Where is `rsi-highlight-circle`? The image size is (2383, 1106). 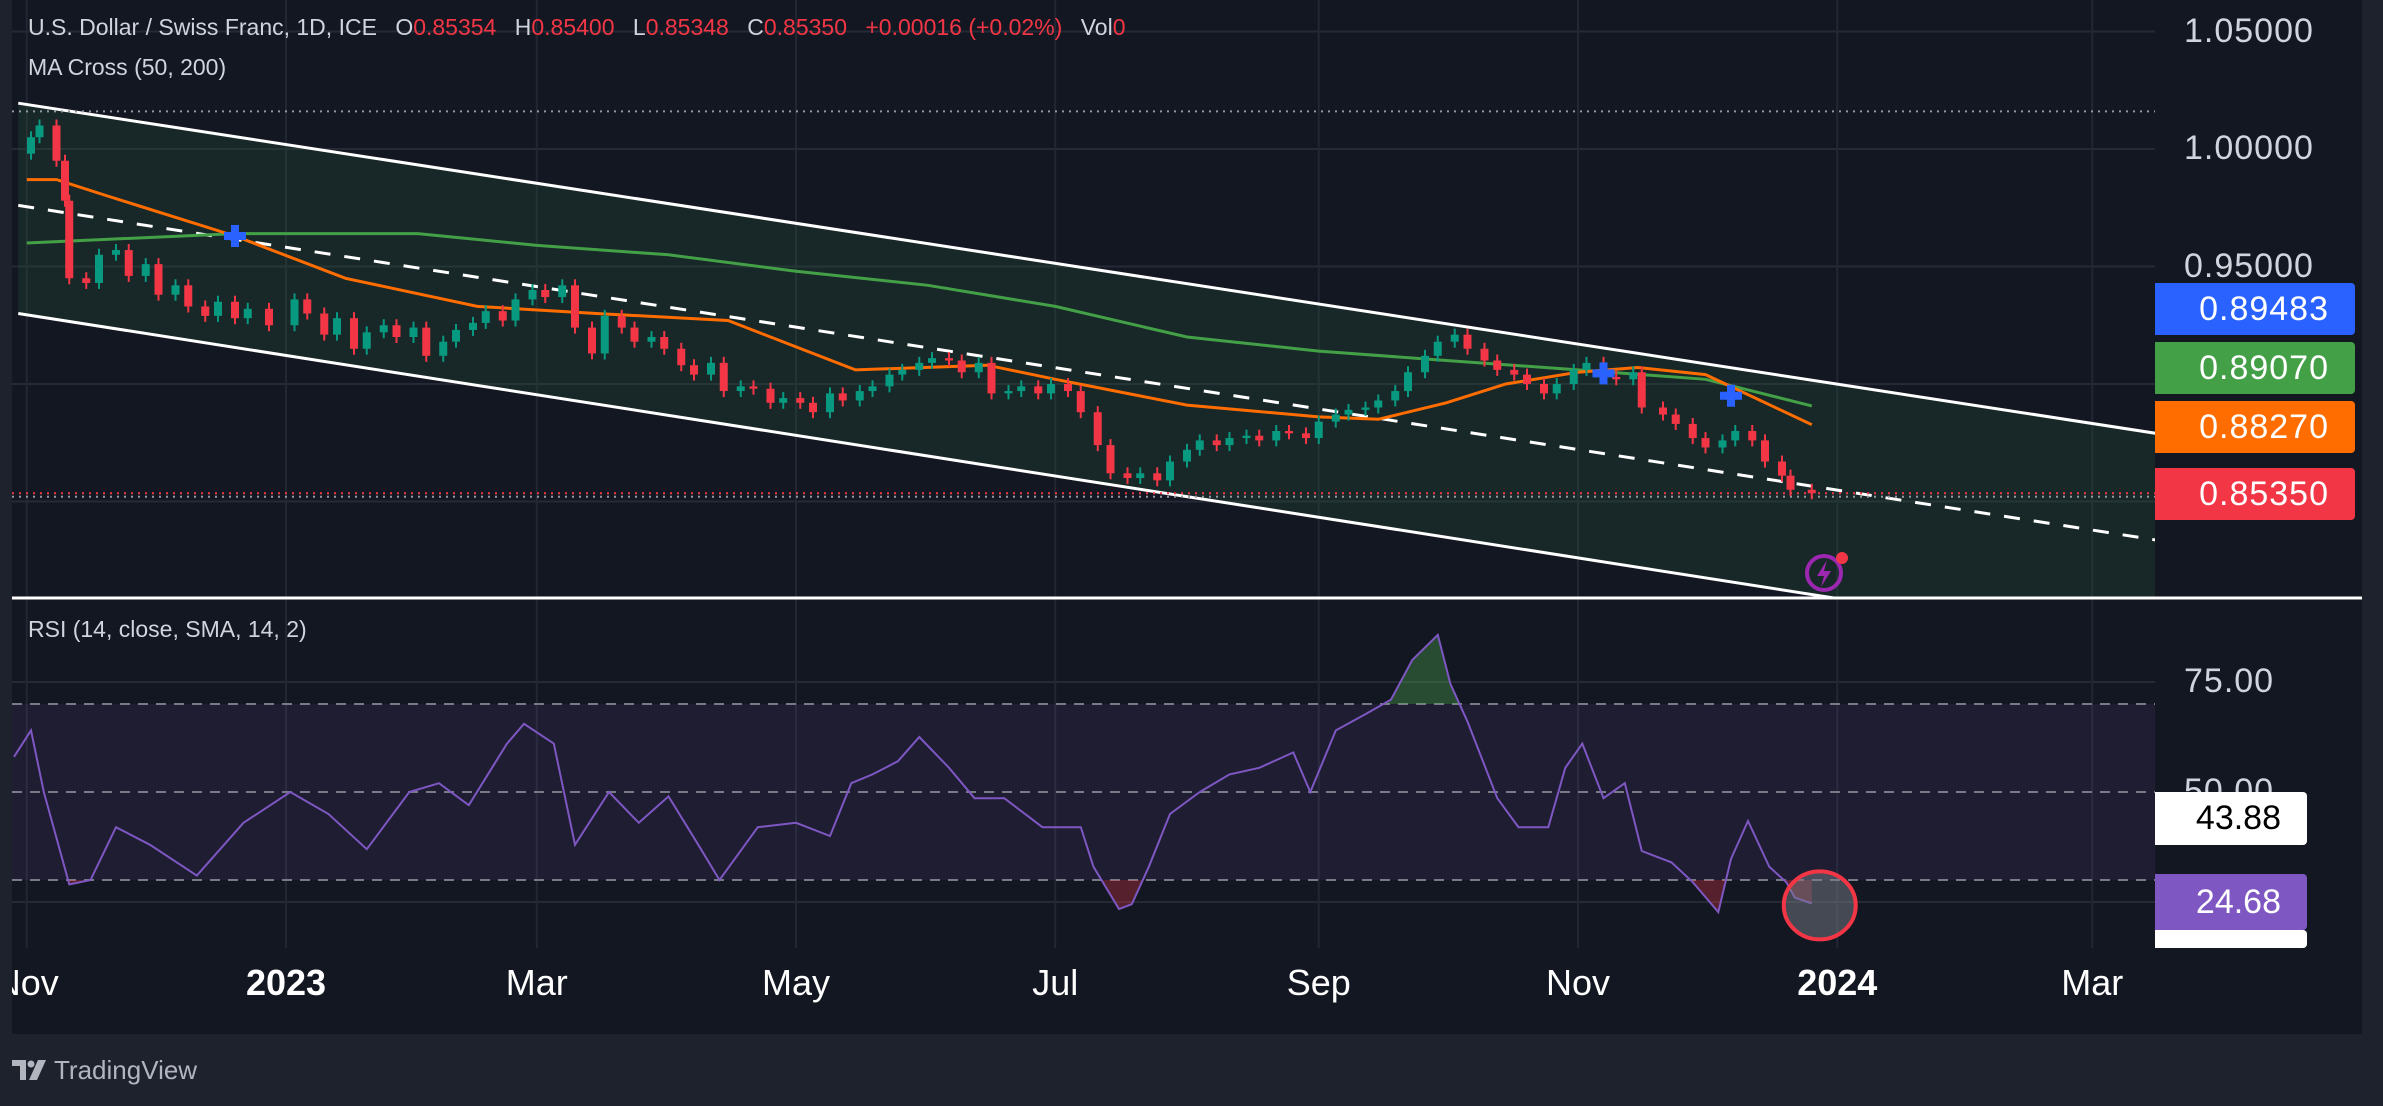 rsi-highlight-circle is located at coordinates (1819, 905).